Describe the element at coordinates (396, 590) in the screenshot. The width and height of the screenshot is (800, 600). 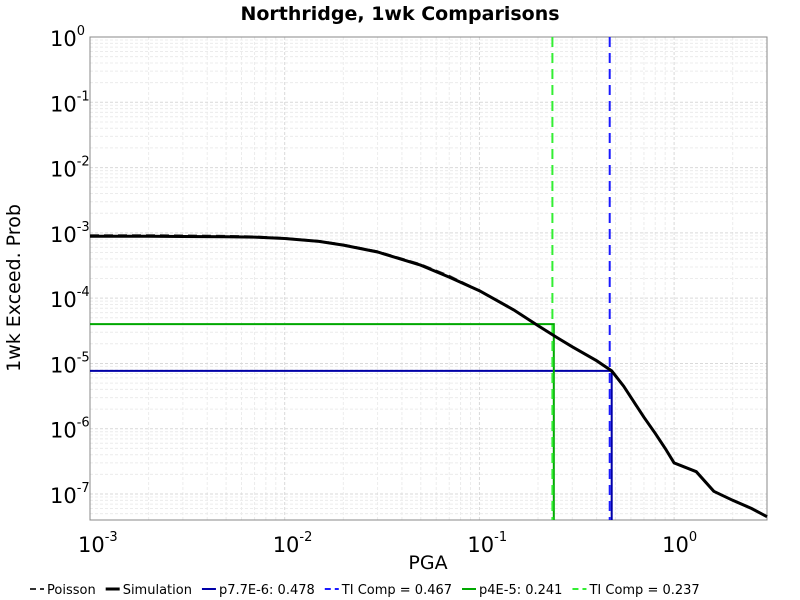
I see `legend-label: TI Comp = 0.467` at that location.